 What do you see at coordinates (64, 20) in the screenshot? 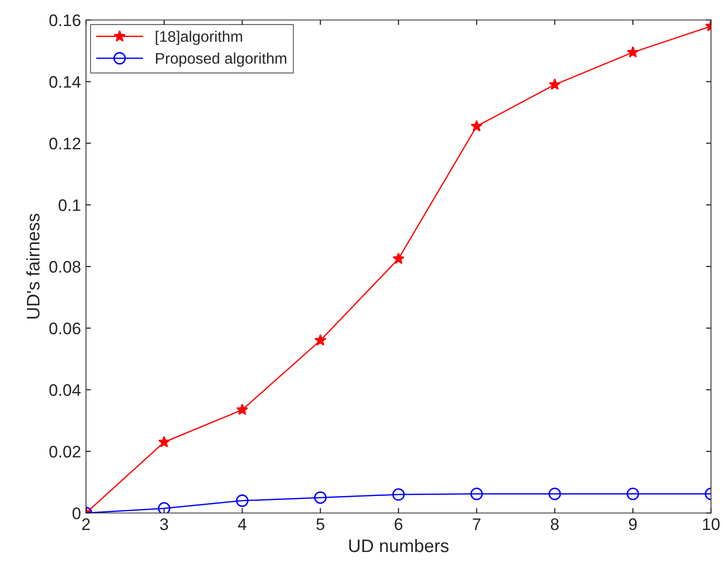
I see `y-tick-label: 0.16` at bounding box center [64, 20].